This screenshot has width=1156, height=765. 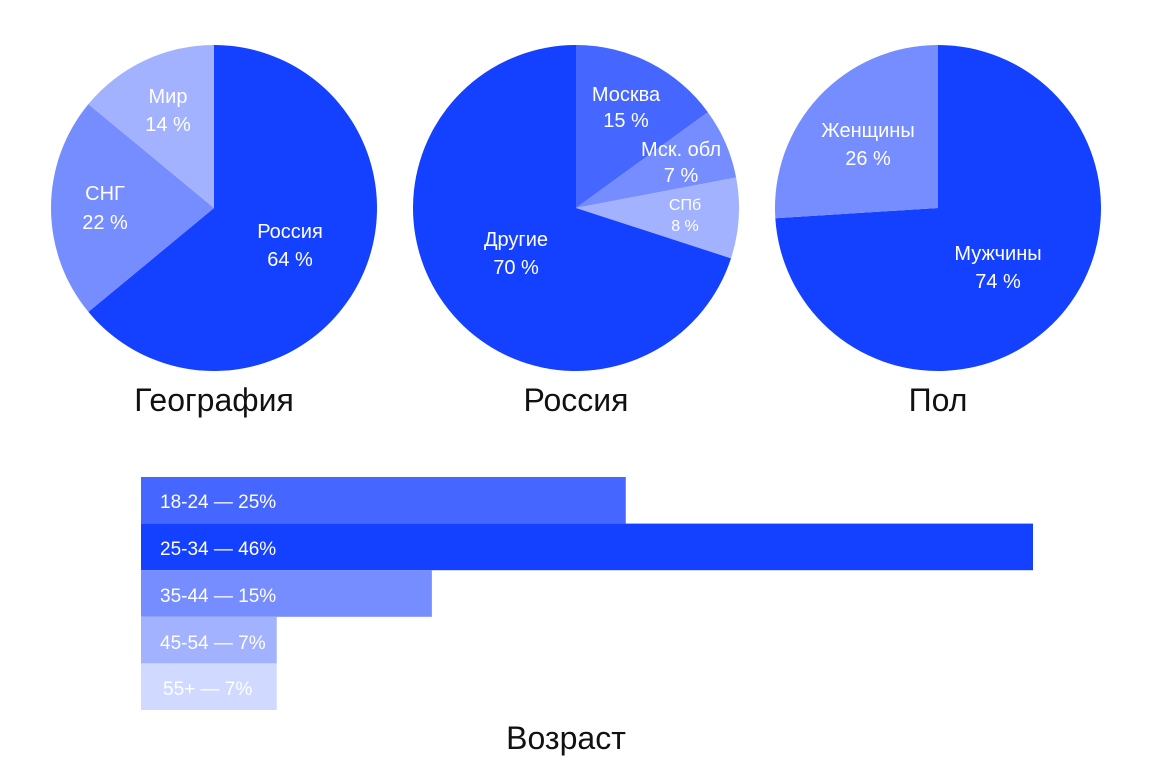 I want to click on slice-value-moscow-region: 7 %, so click(x=681, y=176).